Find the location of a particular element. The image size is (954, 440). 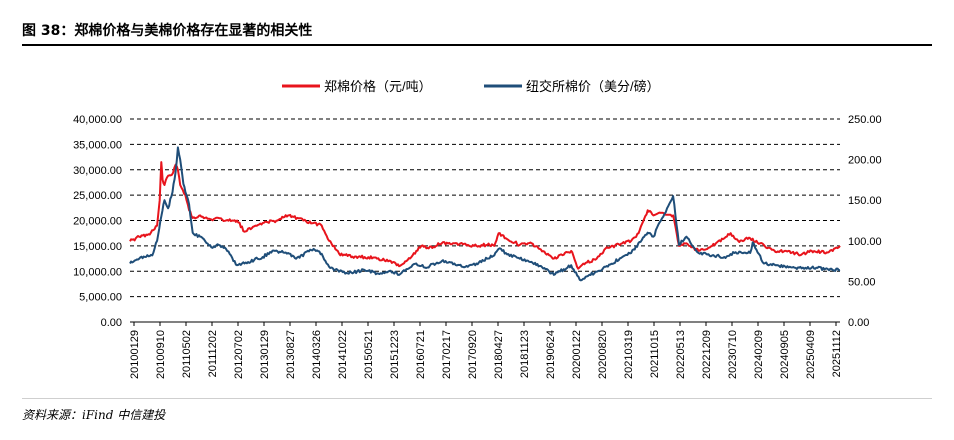

y-left-tick-label: 5,000.00 is located at coordinates (100, 298).